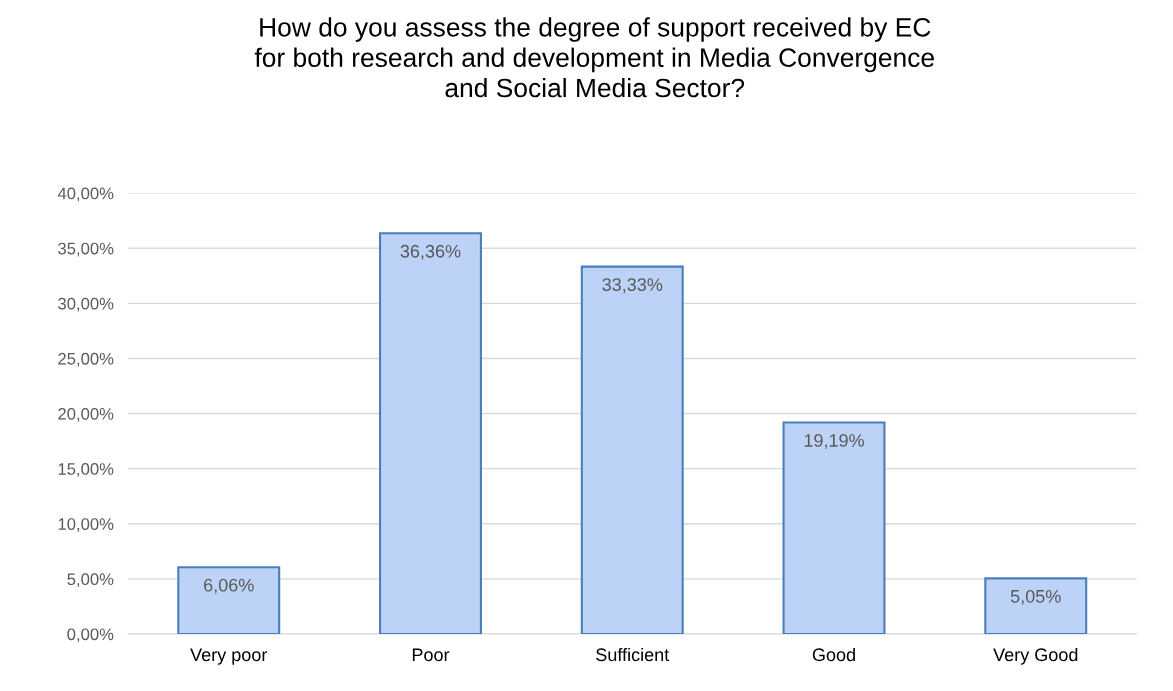 The image size is (1173, 691). Describe the element at coordinates (833, 654) in the screenshot. I see `x-tick-label: Good` at that location.